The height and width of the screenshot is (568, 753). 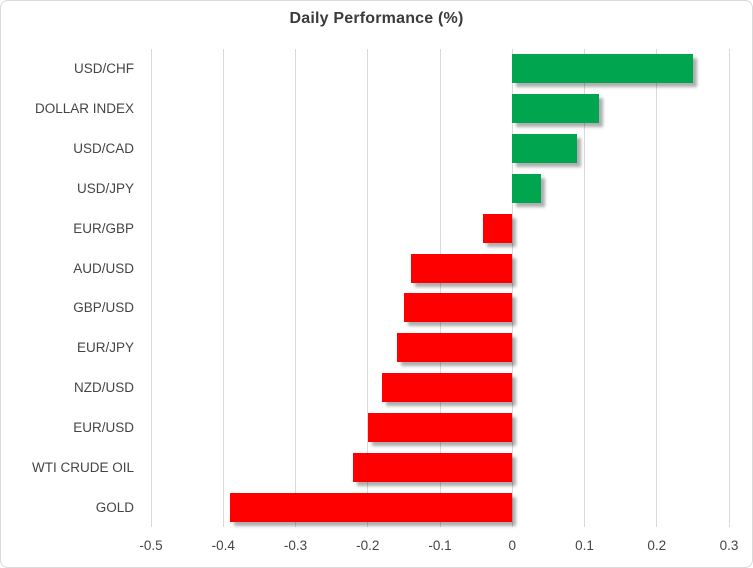 What do you see at coordinates (105, 348) in the screenshot?
I see `category-label: EUR/JPY` at bounding box center [105, 348].